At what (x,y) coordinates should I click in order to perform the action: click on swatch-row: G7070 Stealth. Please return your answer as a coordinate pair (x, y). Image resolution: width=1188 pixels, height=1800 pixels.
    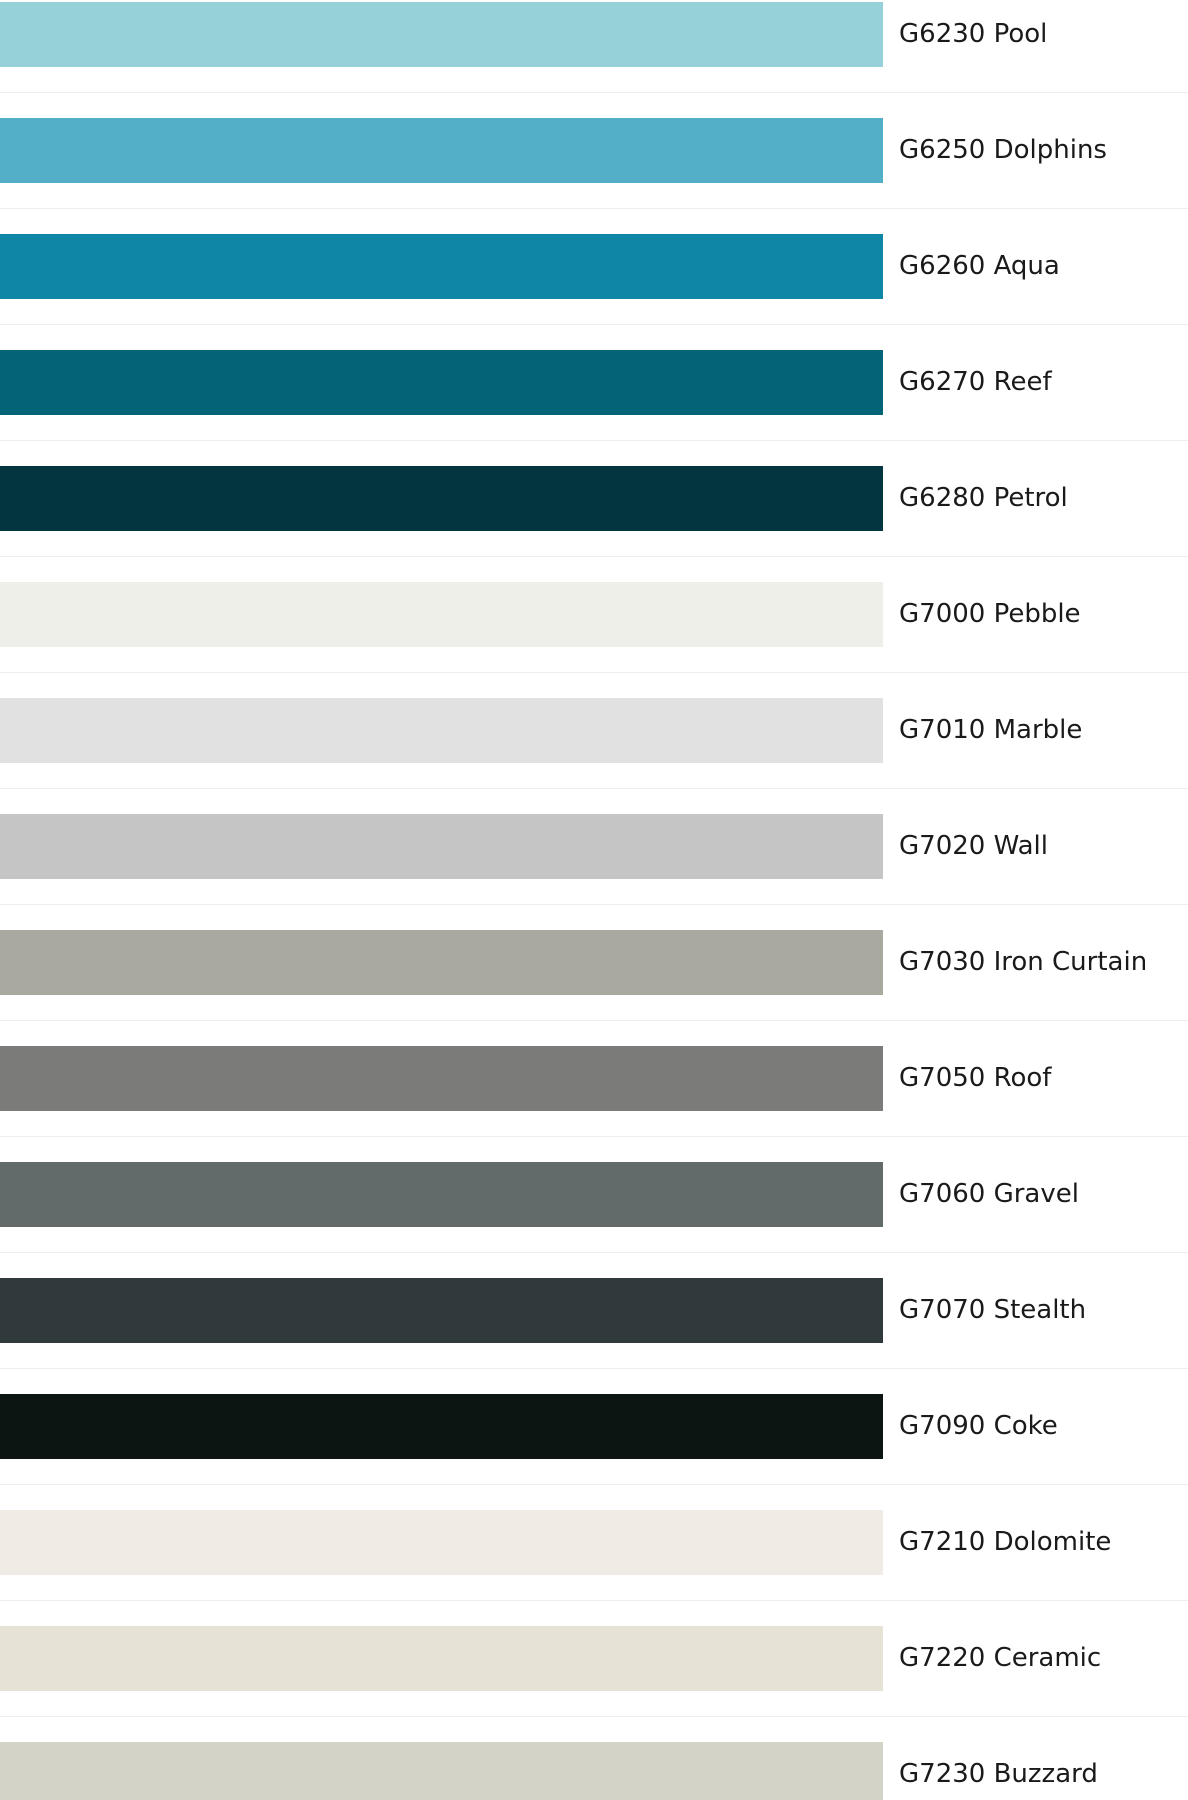
    Looking at the image, I should click on (594, 1334).